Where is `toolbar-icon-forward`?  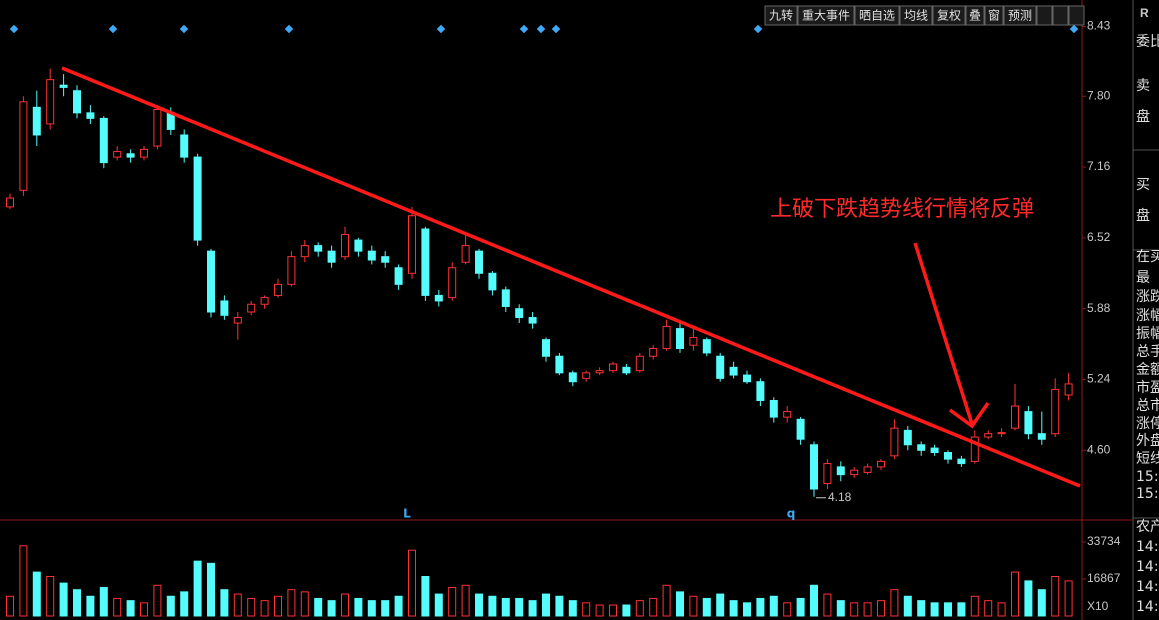 toolbar-icon-forward is located at coordinates (1060, 15).